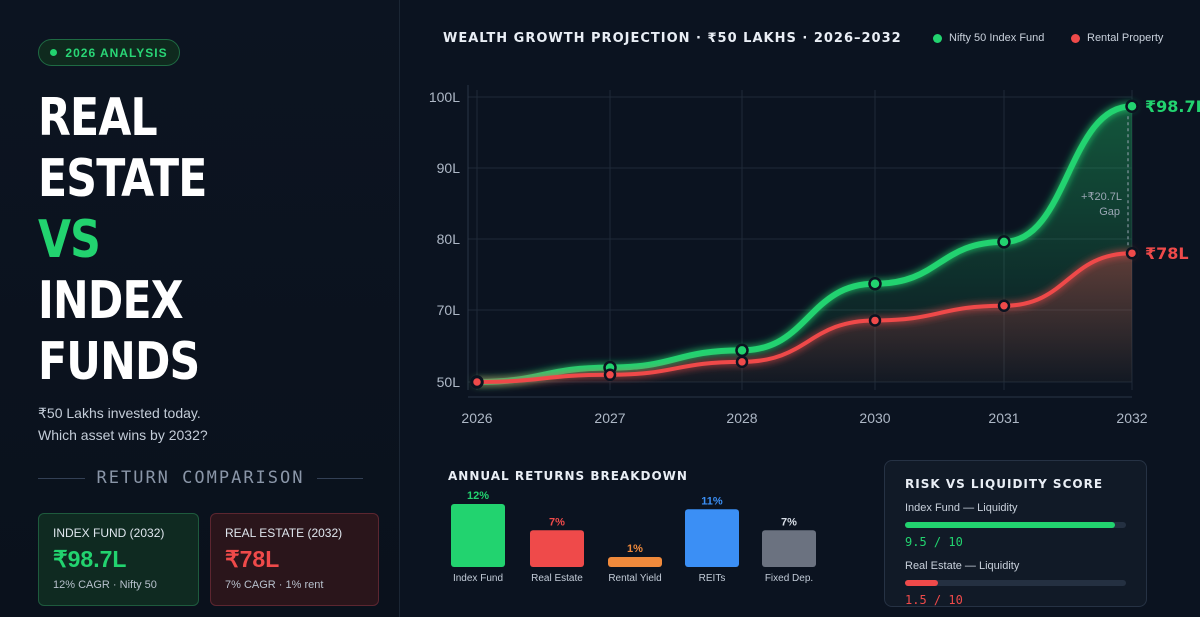 The height and width of the screenshot is (617, 1200). What do you see at coordinates (962, 566) in the screenshot?
I see `risk-row-label: Real Estate — Liquidity` at bounding box center [962, 566].